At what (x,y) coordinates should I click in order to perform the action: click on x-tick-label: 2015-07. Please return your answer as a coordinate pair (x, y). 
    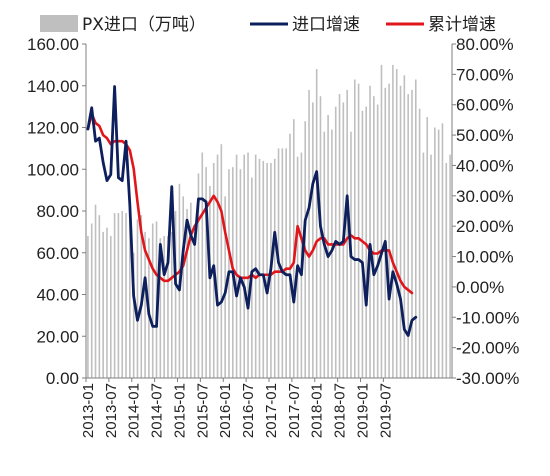
    Looking at the image, I should click on (202, 410).